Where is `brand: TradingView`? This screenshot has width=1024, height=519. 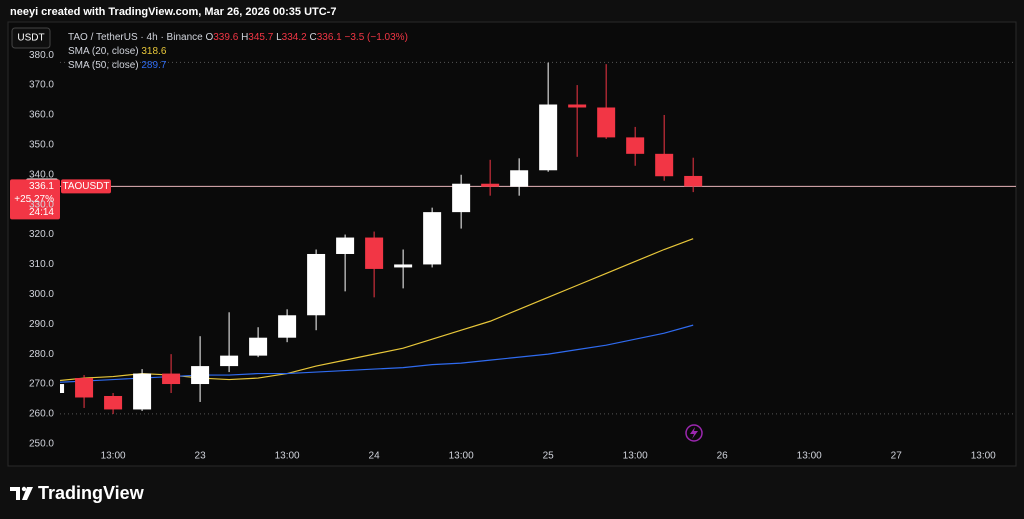
brand: TradingView is located at coordinates (91, 493).